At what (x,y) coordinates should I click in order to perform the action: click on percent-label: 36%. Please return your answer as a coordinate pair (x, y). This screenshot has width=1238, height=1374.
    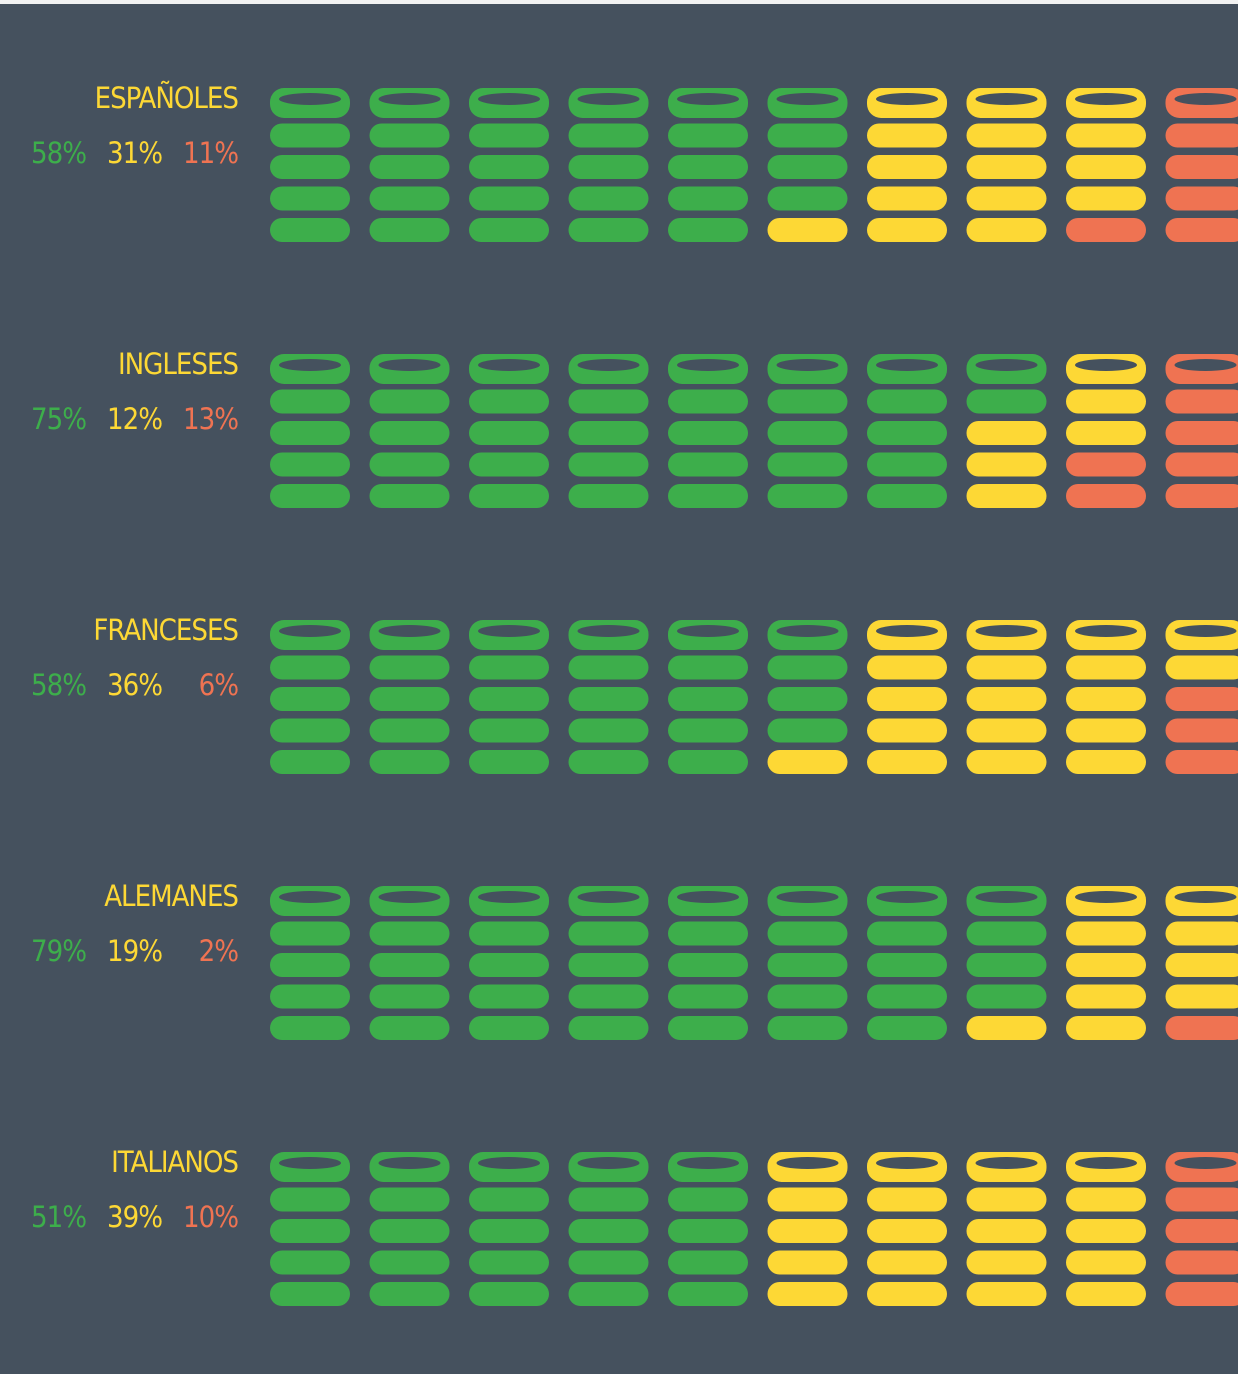
    Looking at the image, I should click on (134, 685).